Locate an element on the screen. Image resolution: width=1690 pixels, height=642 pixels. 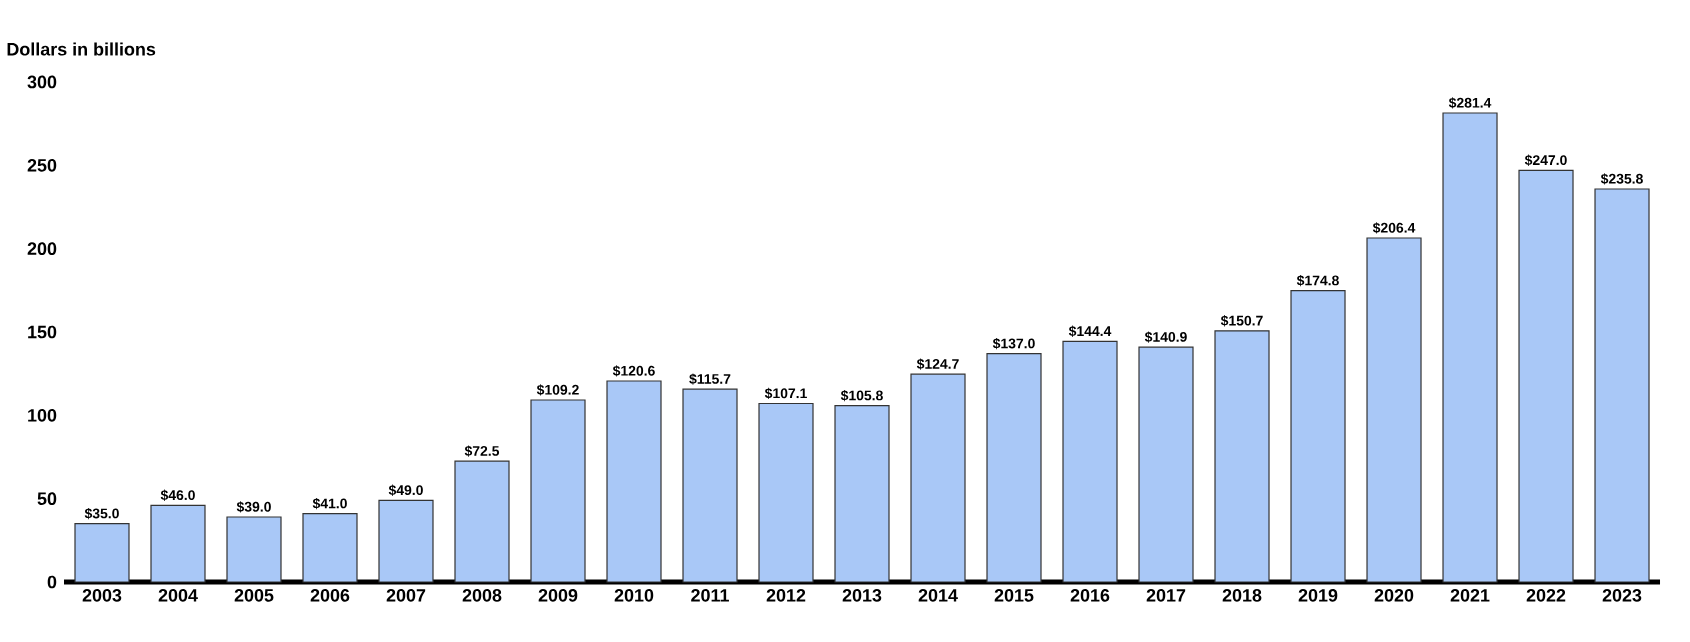
x-tick-label: 2007 is located at coordinates (406, 595).